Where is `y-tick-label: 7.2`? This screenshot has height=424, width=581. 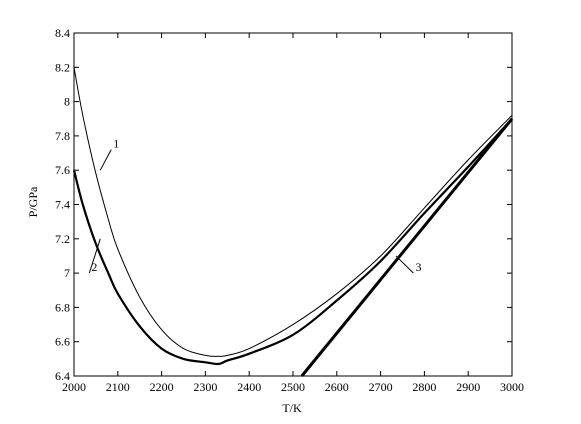 y-tick-label: 7.2 is located at coordinates (62, 239).